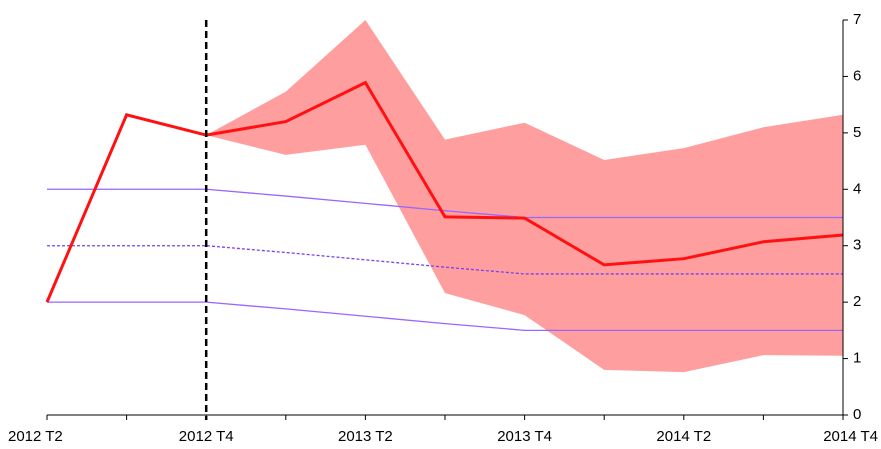 The height and width of the screenshot is (449, 881). Describe the element at coordinates (857, 132) in the screenshot. I see `y-tick-label: 5` at that location.